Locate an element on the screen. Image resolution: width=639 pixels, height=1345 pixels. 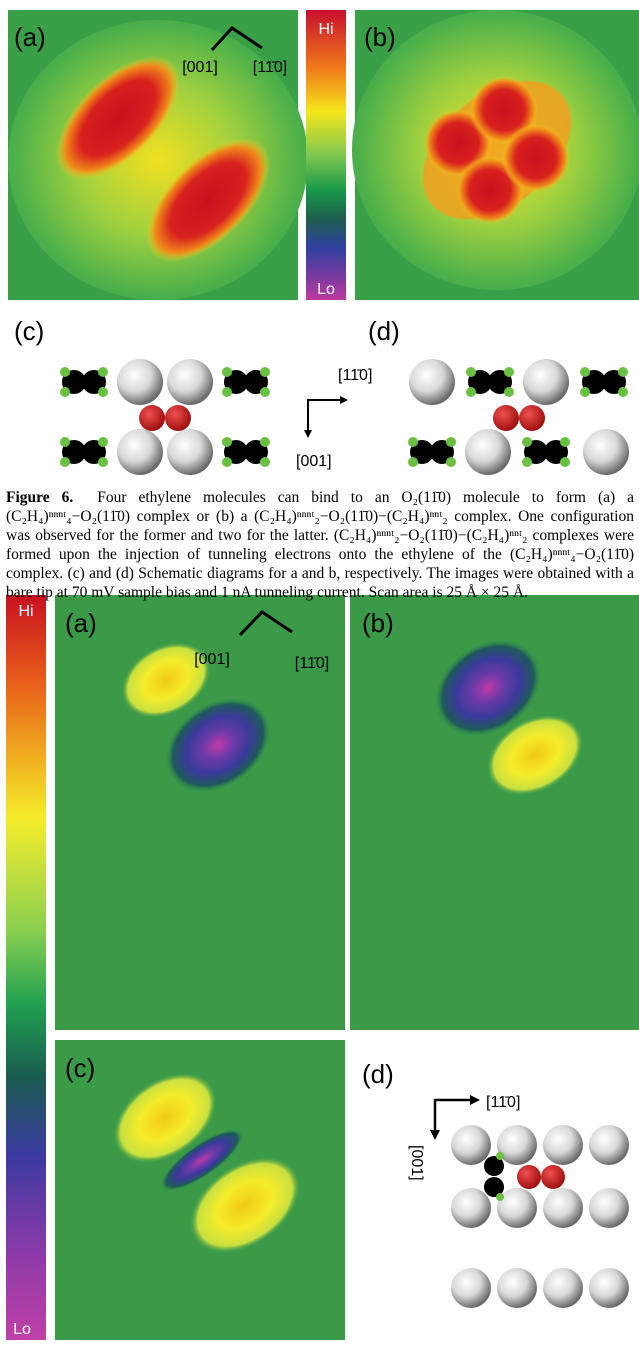
schematic-c is located at coordinates (165, 417).